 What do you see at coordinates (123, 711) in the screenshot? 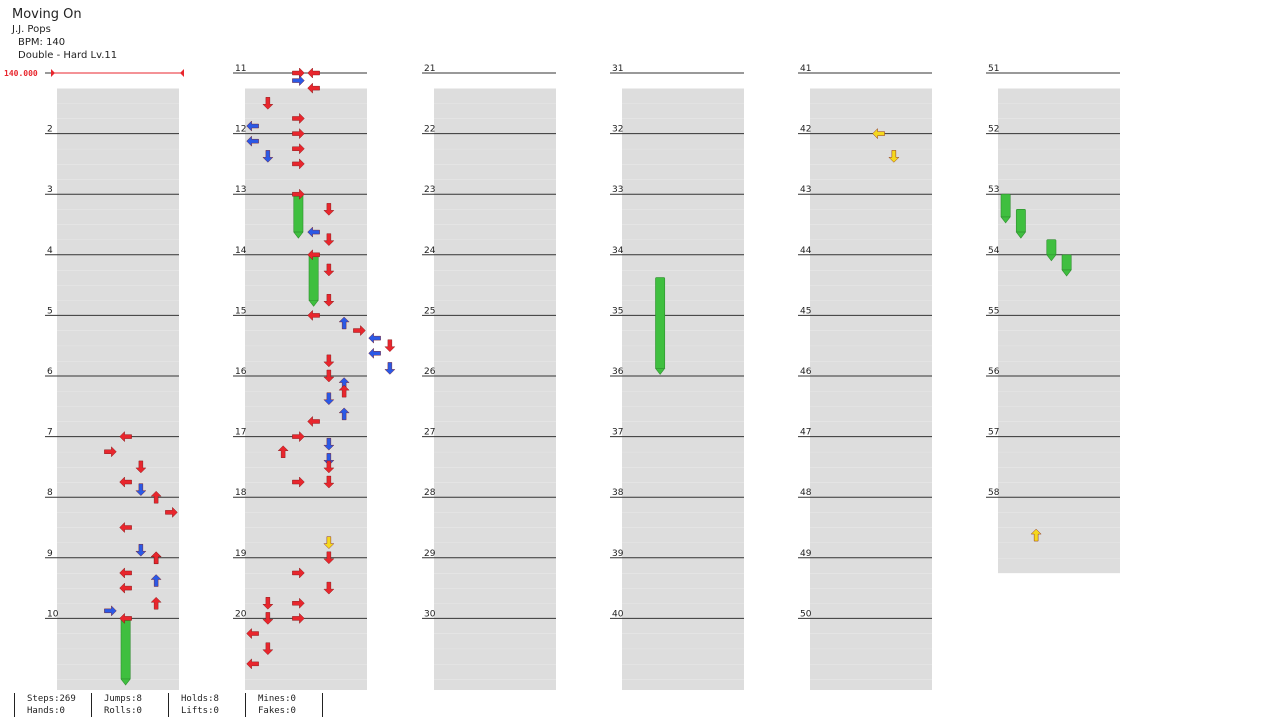
I see `stat-rolls: Rolls:0` at bounding box center [123, 711].